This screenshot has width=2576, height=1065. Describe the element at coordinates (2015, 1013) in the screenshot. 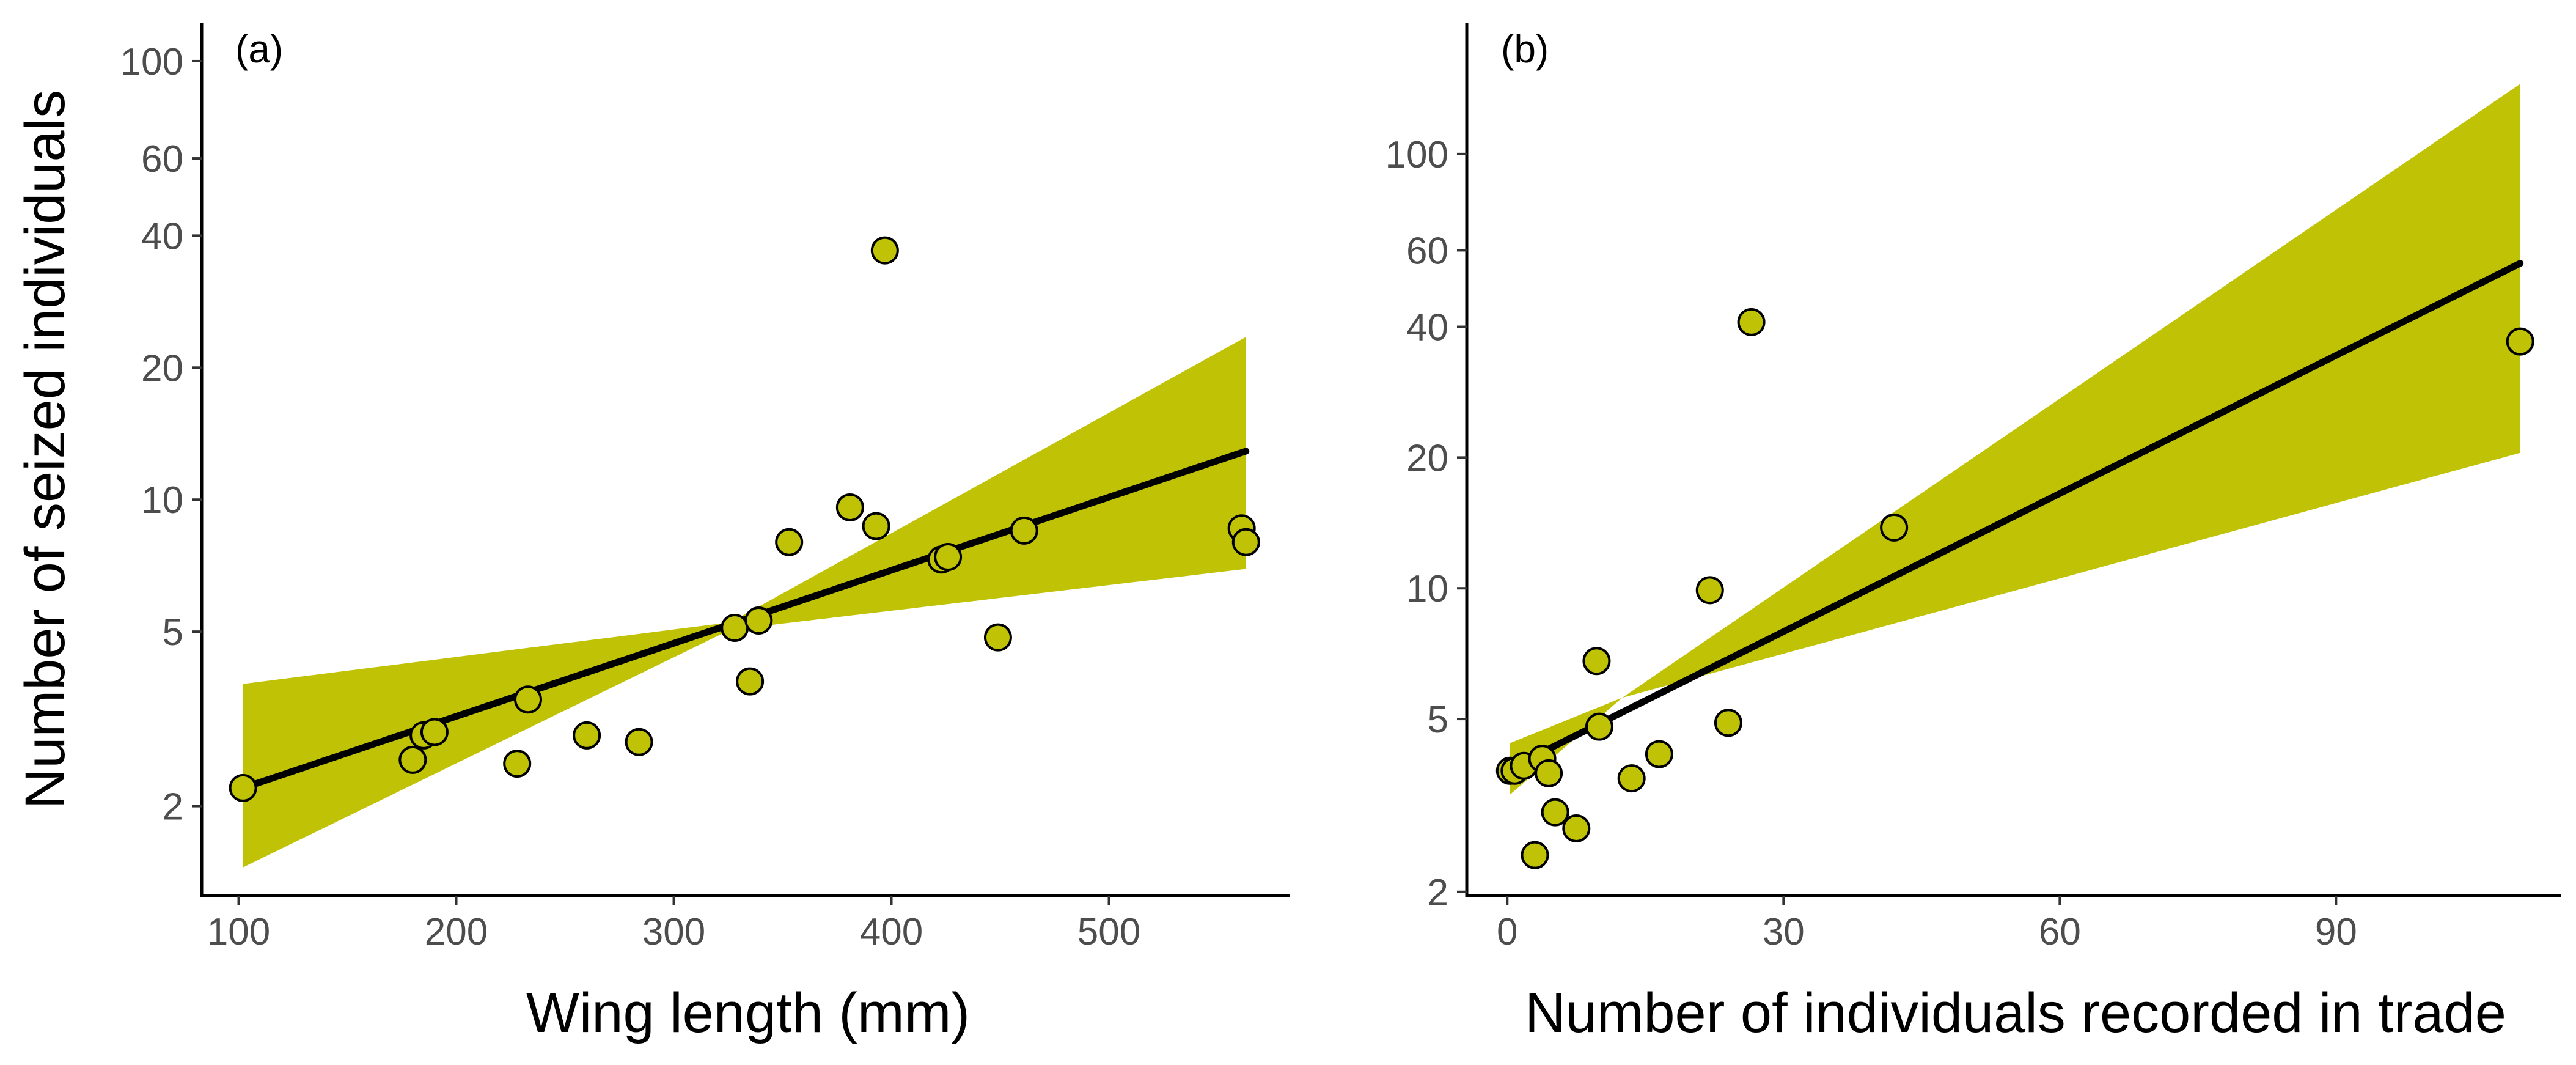

I see `x-axis-title-b: Number of individuals recorded in trade` at that location.